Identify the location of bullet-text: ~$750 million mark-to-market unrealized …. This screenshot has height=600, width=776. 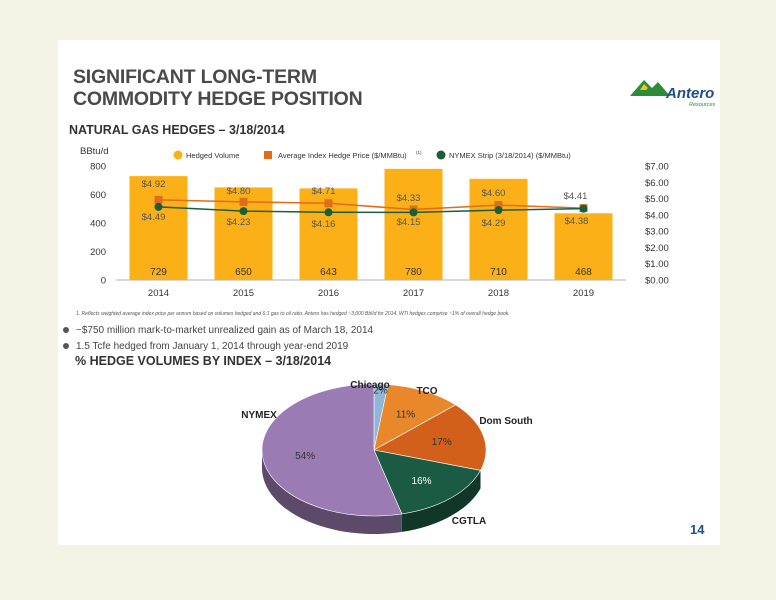
(225, 330).